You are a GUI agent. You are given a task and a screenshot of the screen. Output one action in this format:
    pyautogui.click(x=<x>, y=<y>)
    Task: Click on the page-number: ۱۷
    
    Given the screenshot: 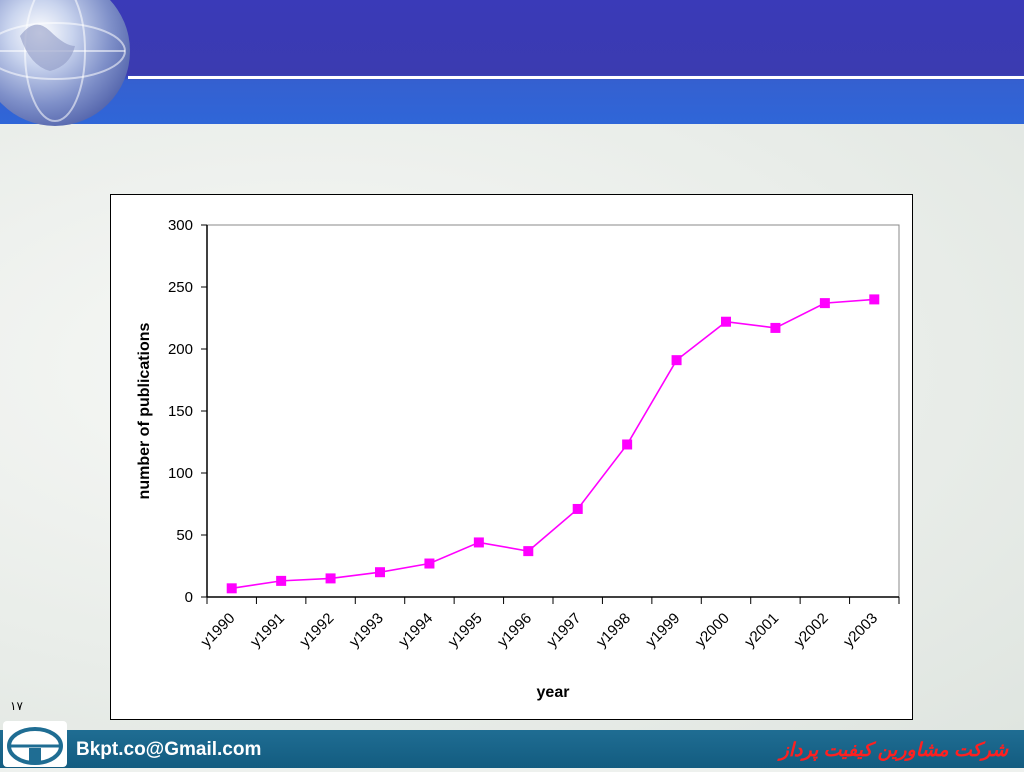 What is the action you would take?
    pyautogui.click(x=16, y=706)
    